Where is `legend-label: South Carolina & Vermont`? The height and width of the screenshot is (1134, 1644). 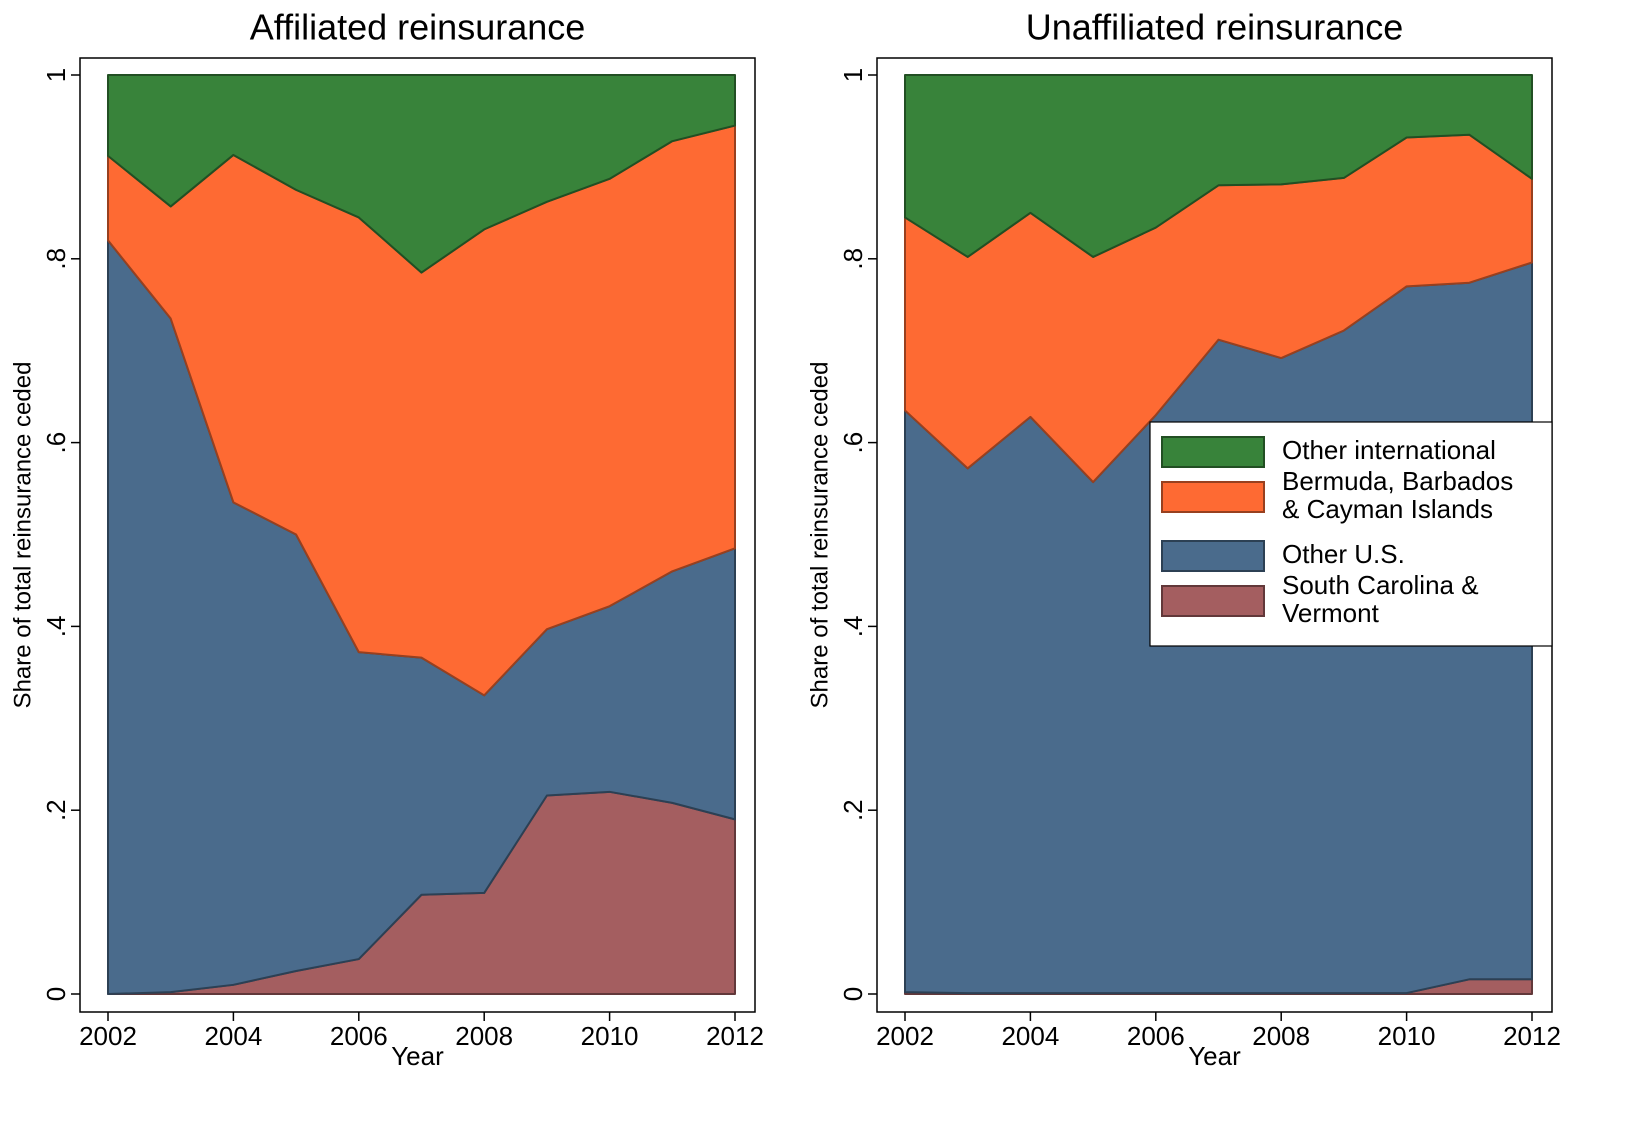 legend-label: South Carolina & Vermont is located at coordinates (1380, 599).